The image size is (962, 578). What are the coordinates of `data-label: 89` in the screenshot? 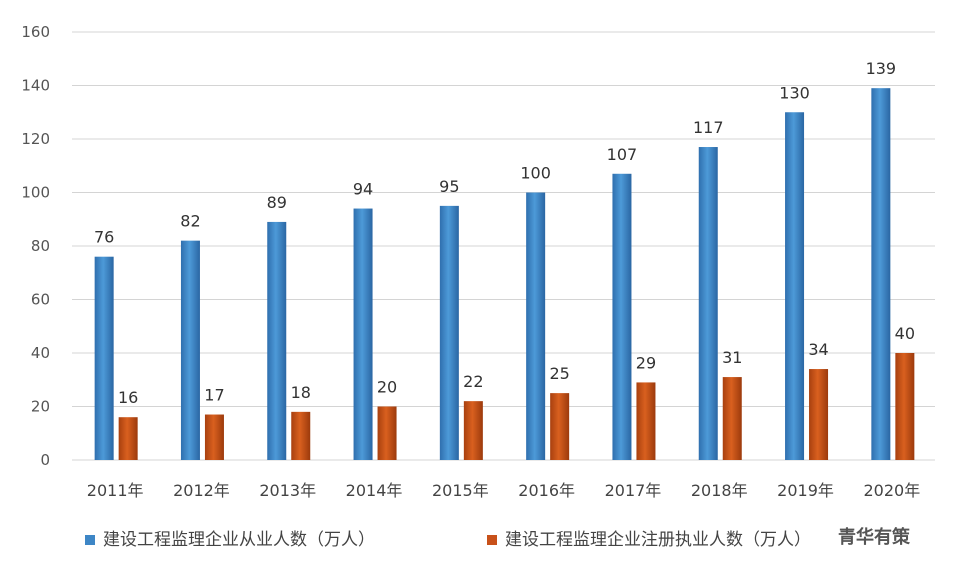 It's located at (277, 202).